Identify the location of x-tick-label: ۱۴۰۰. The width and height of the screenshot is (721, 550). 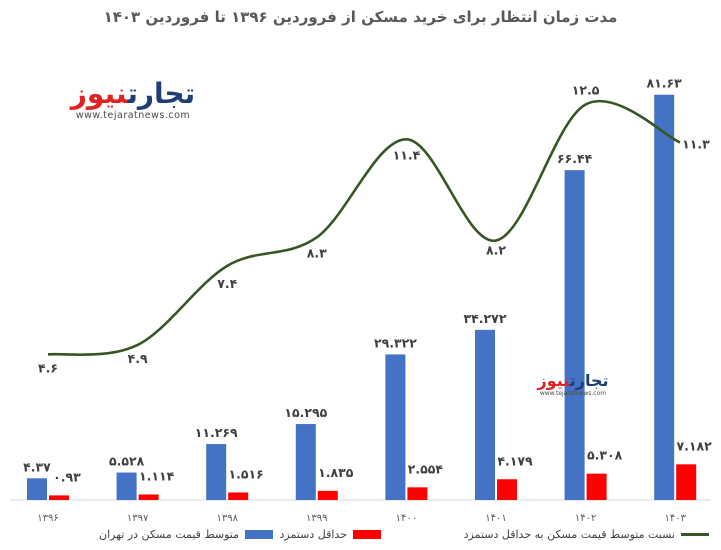
(406, 518).